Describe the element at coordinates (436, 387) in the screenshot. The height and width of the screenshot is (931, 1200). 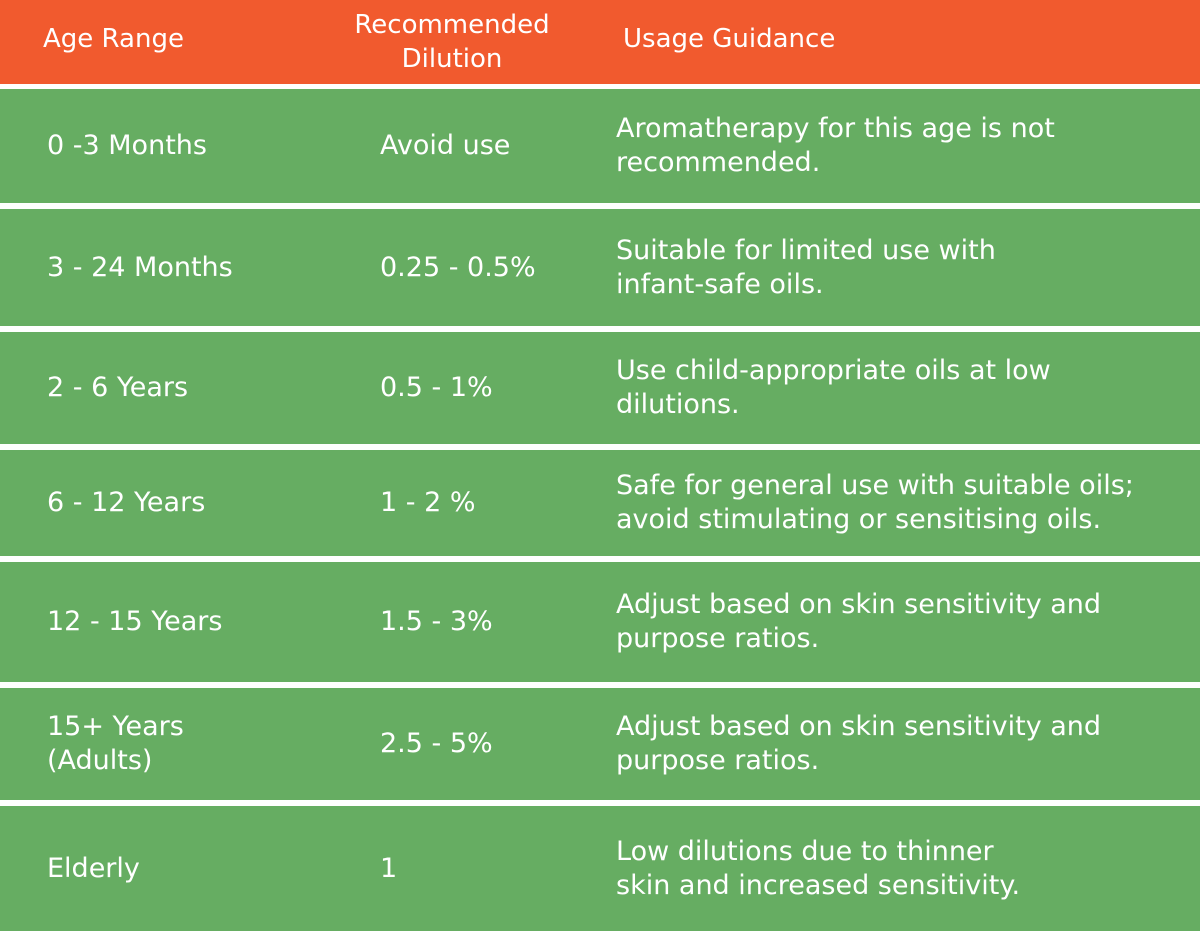
I see `dilution-cell: 0.5 - 1%` at that location.